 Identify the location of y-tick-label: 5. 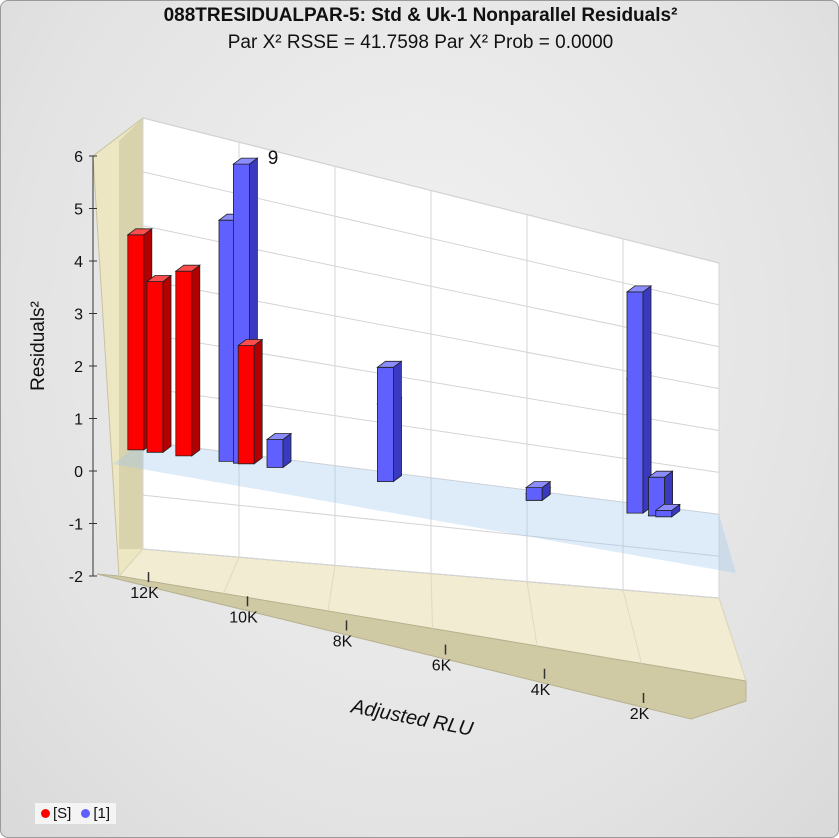
(78, 210).